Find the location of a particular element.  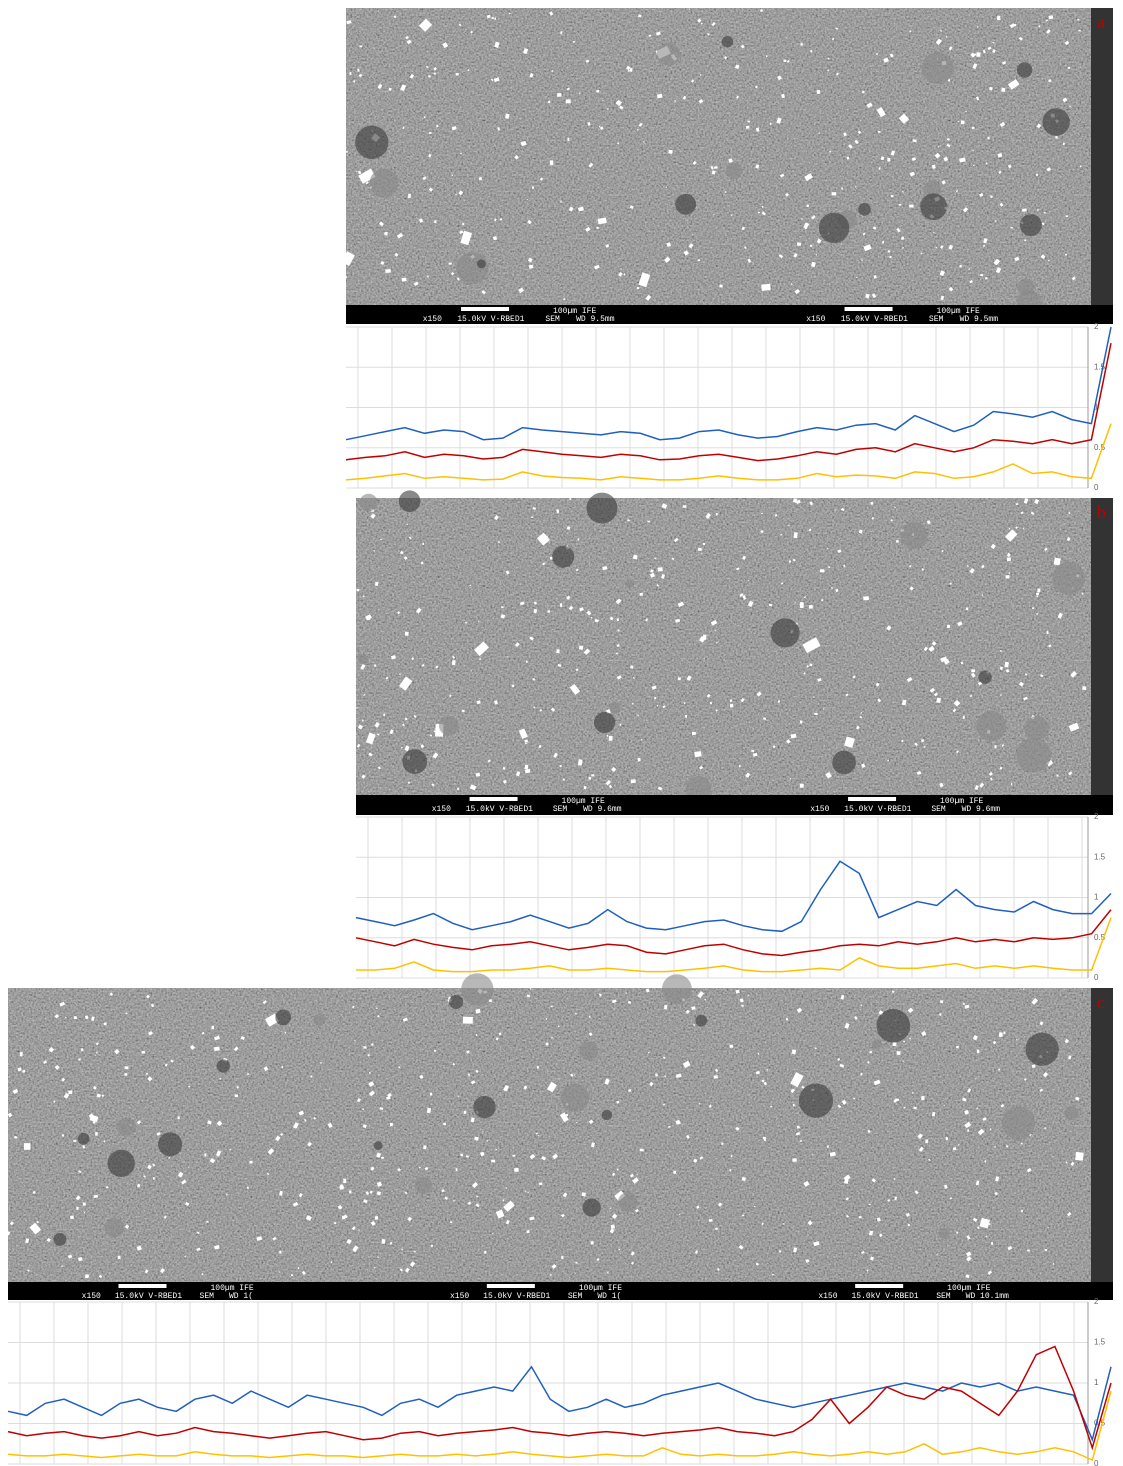

kv-text: 15.0kV V-RBED1 is located at coordinates (490, 319).